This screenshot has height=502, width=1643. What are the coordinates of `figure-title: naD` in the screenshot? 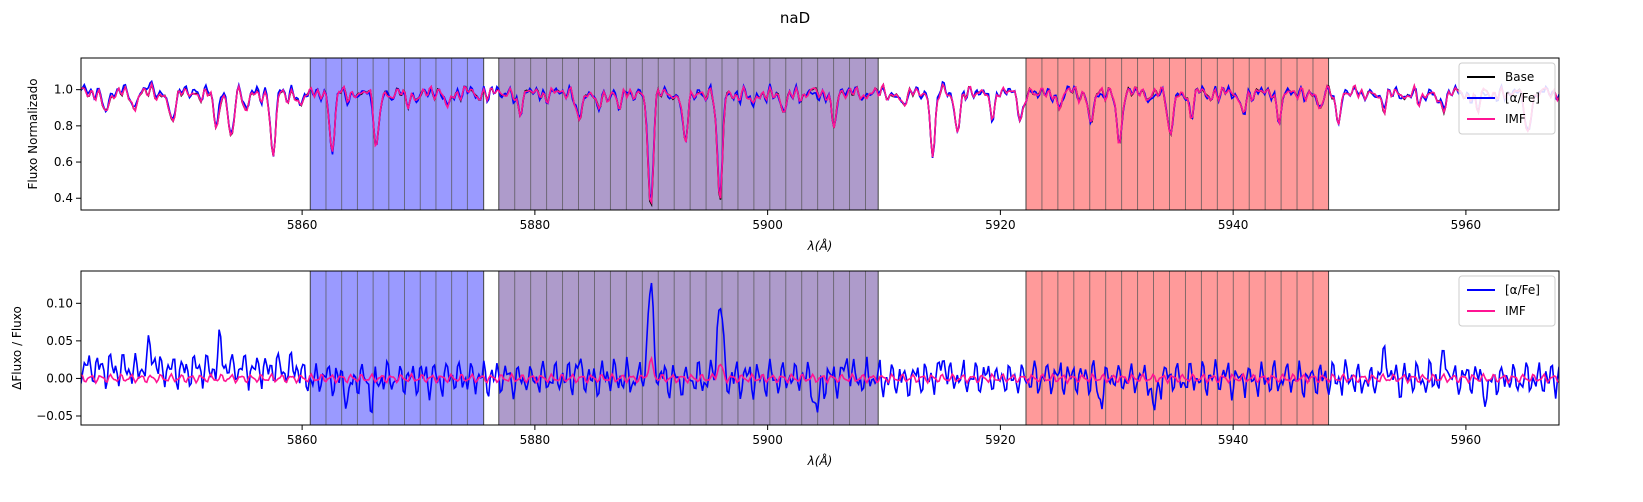 It's located at (795, 18).